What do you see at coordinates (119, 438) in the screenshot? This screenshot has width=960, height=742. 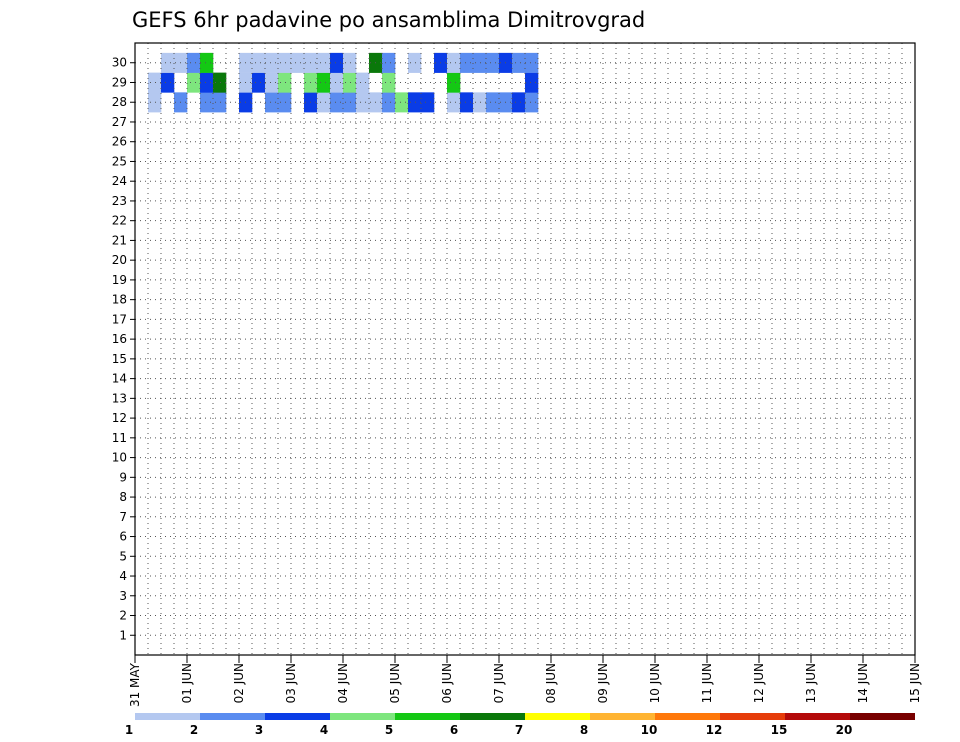 I see `y-tick-label: 11` at bounding box center [119, 438].